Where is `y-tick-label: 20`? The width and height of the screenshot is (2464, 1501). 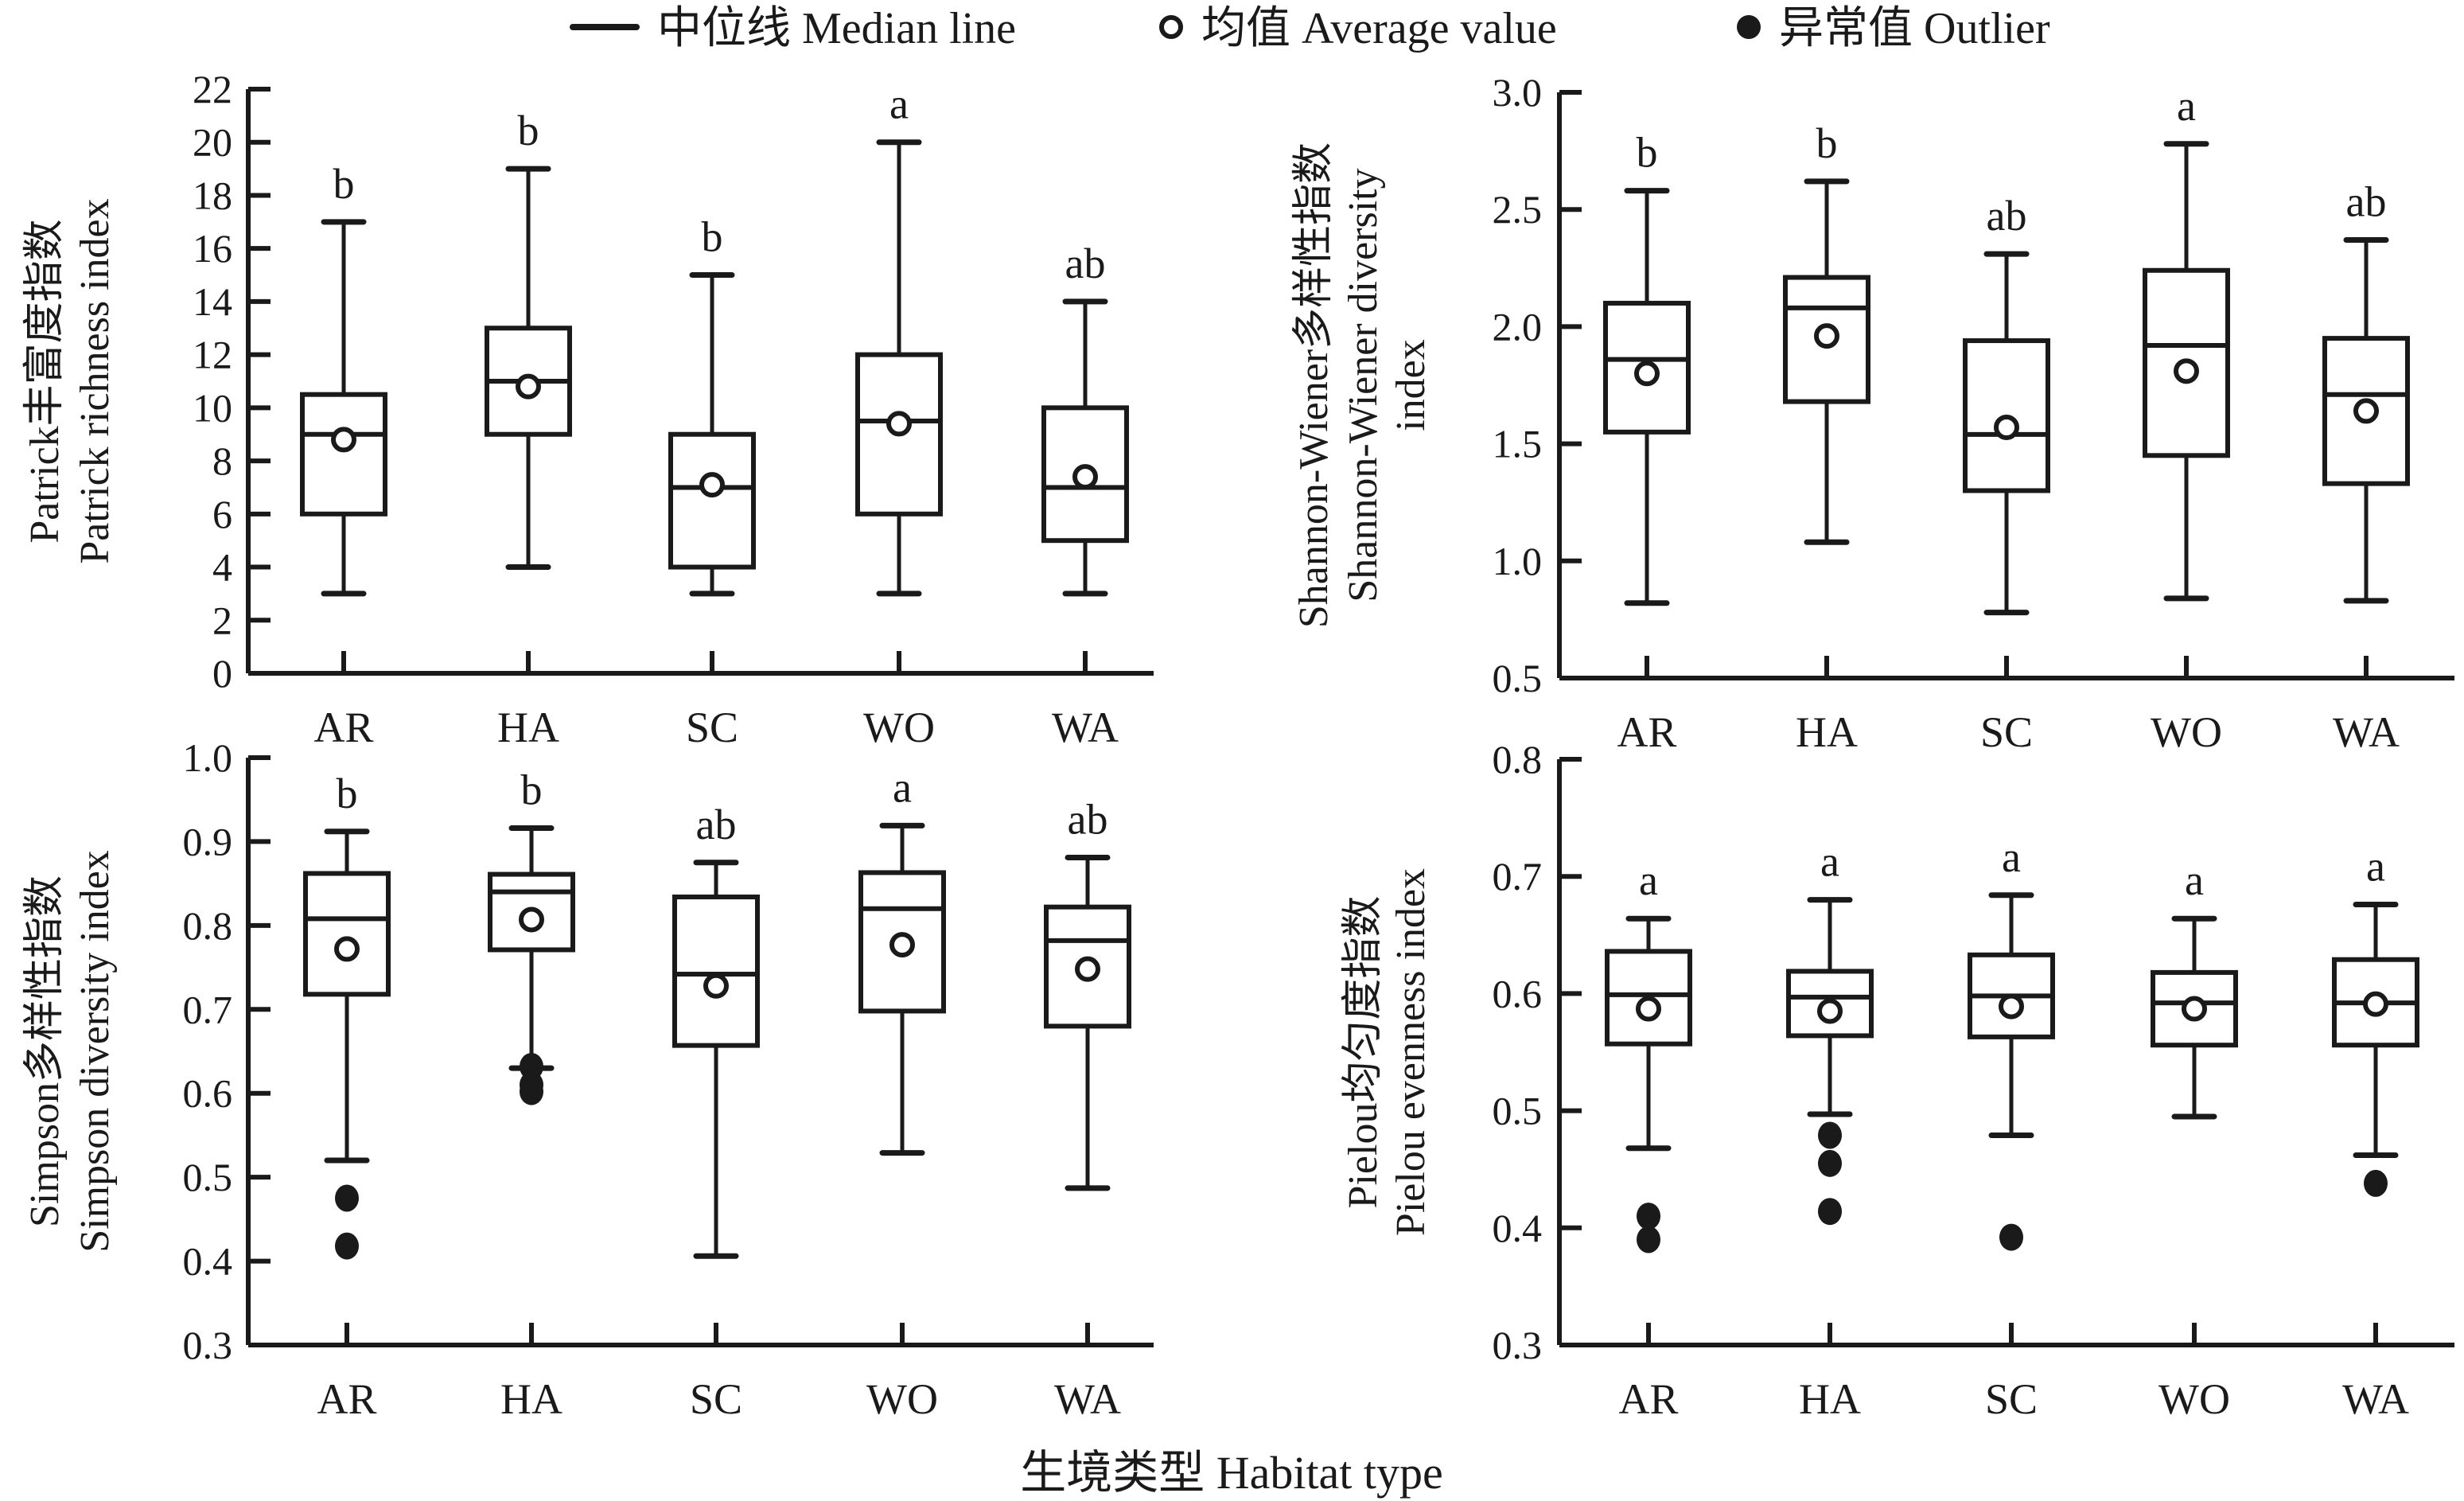 y-tick-label: 20 is located at coordinates (212, 142).